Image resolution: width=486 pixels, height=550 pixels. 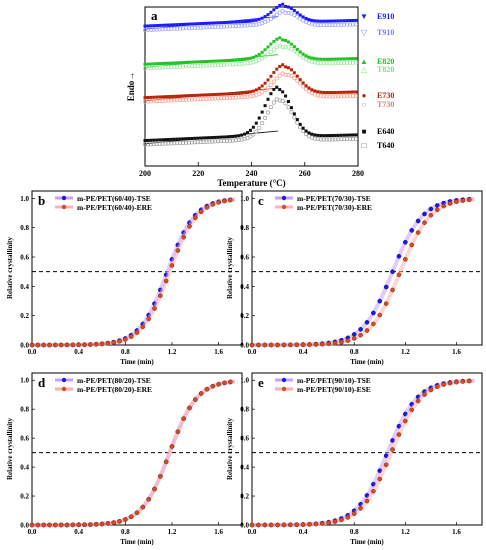 I want to click on legend-a-label: E910, so click(x=385, y=16).